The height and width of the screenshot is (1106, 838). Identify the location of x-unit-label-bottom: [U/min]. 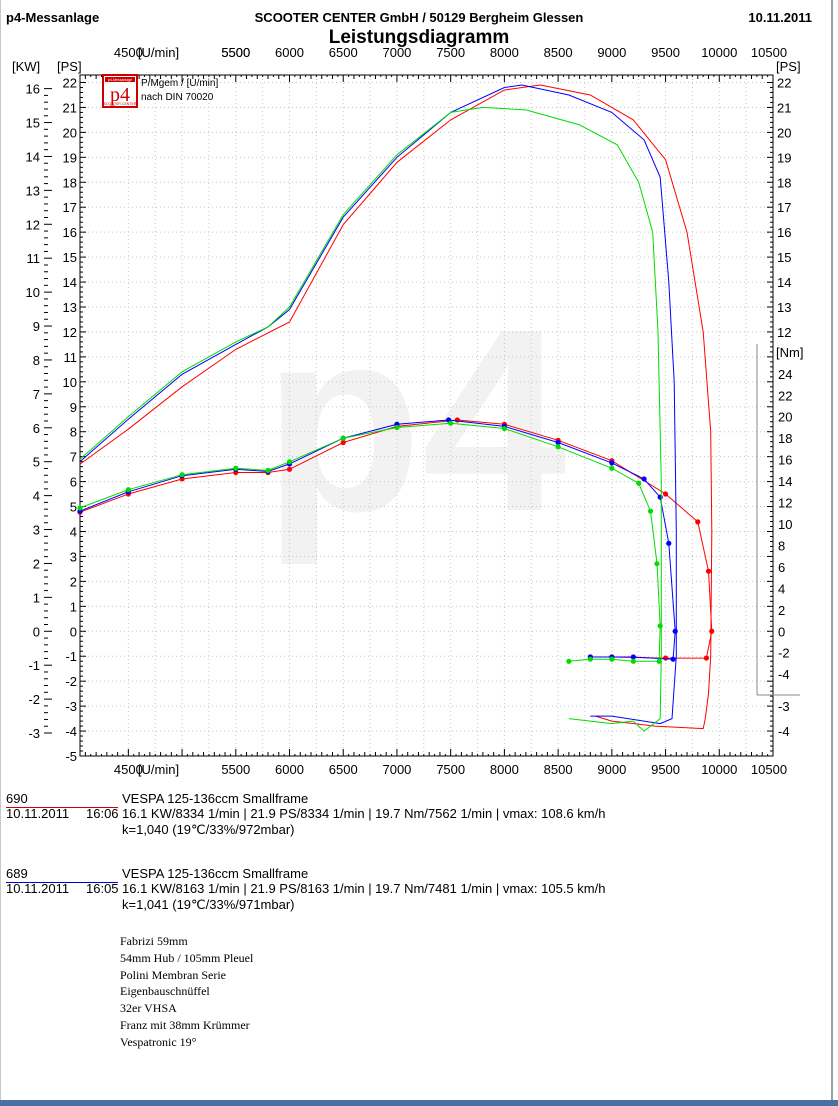
(158, 769).